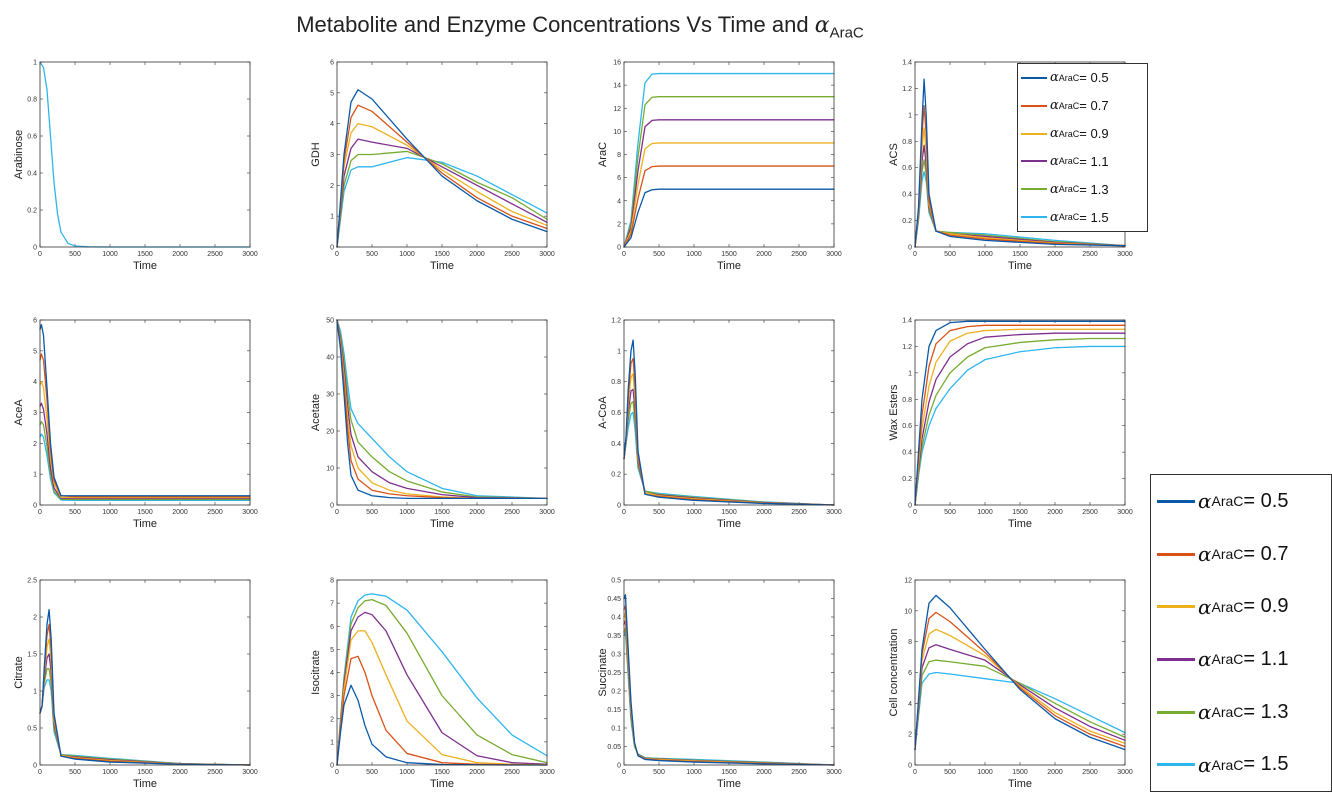 Image resolution: width=1332 pixels, height=793 pixels. I want to click on y-axis-label: Arabinose, so click(19, 155).